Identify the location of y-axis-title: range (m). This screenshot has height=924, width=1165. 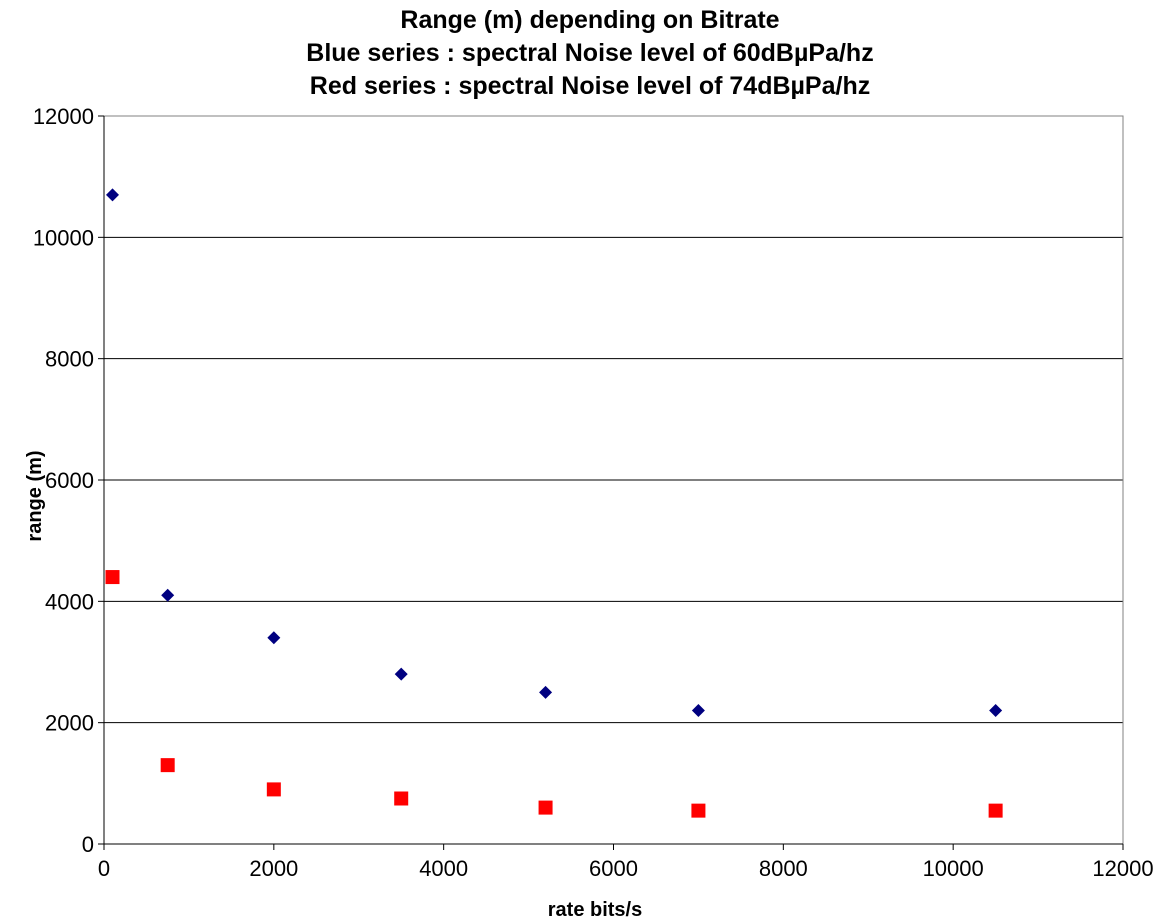
(35, 495).